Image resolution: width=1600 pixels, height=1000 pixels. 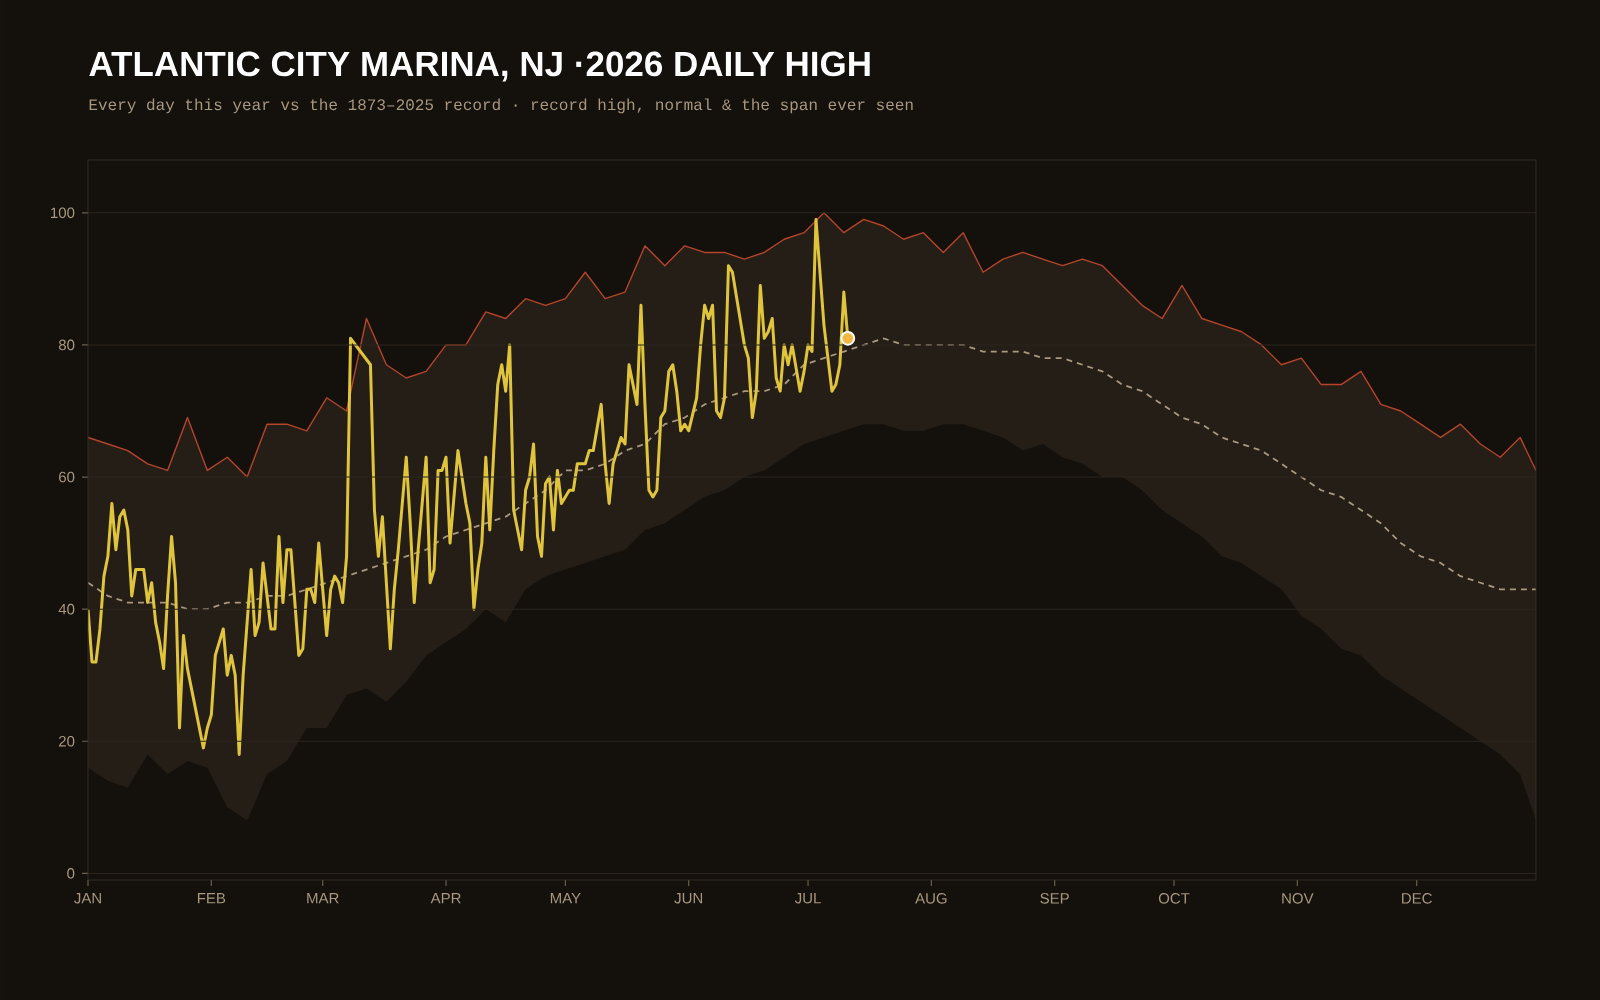 I want to click on x-tick-label: FEB, so click(x=211, y=898).